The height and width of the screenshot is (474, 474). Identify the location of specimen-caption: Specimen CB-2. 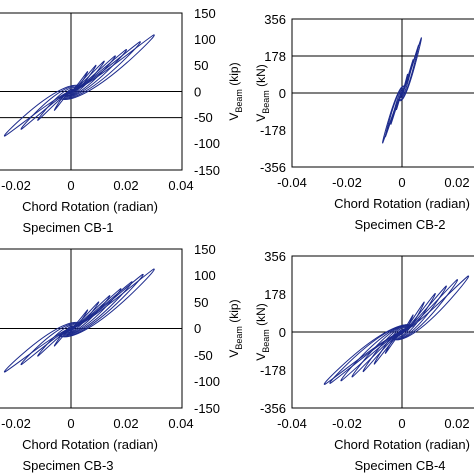
(399, 224).